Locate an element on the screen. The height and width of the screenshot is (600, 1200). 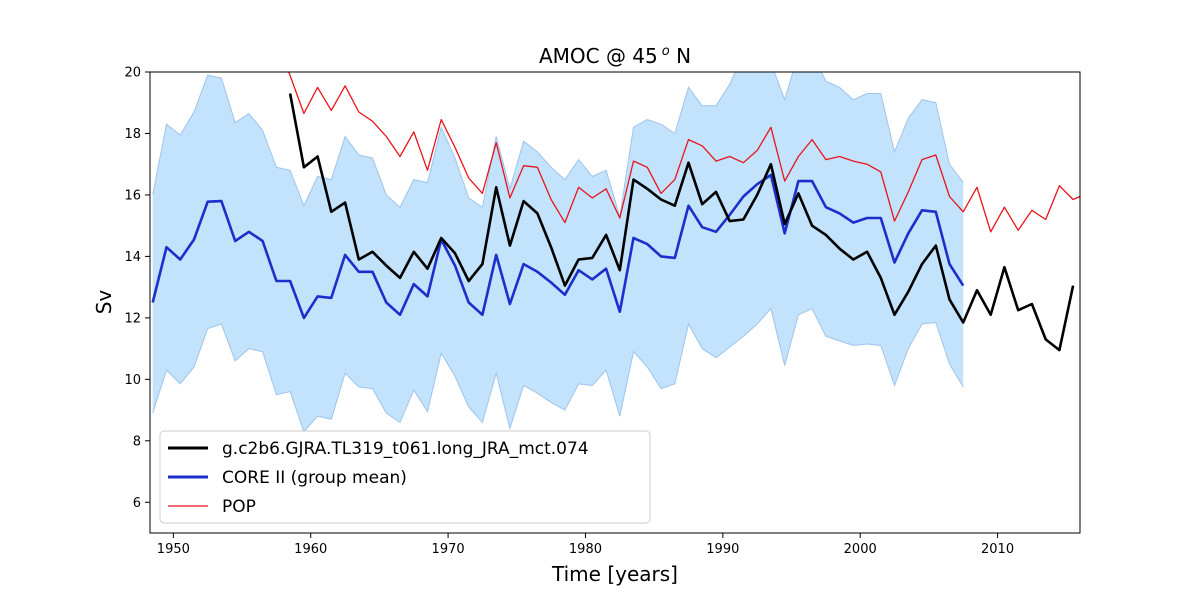
title-superscript: o is located at coordinates (666, 51).